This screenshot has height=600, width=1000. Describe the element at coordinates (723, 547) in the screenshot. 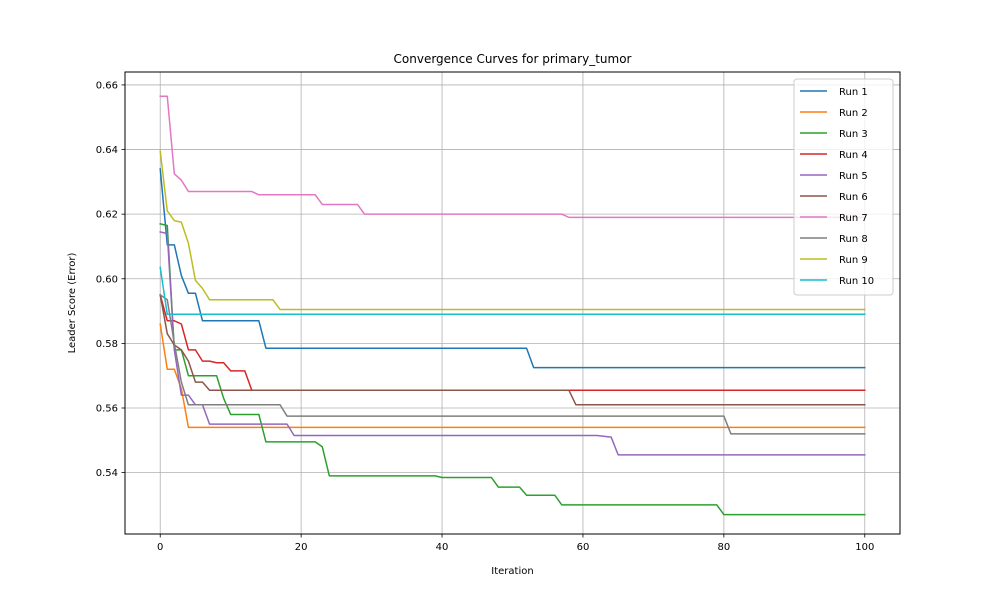

I see `x-tick-label: 80` at that location.